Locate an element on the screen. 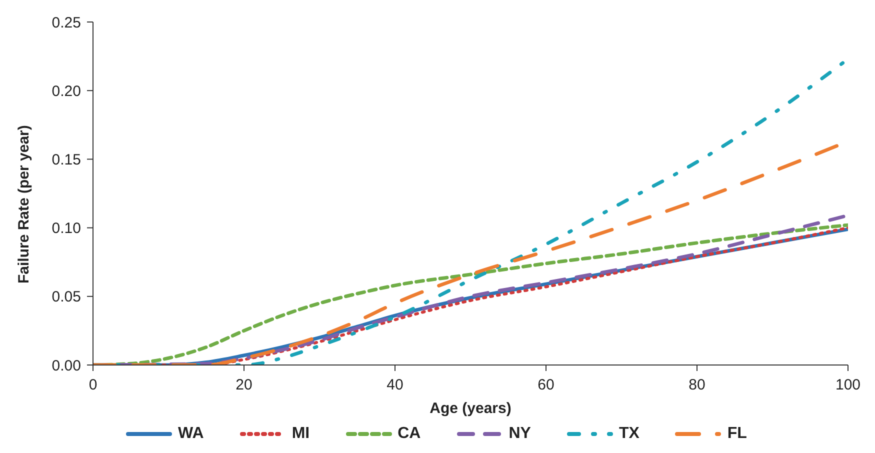  legend-label: MI is located at coordinates (301, 434).